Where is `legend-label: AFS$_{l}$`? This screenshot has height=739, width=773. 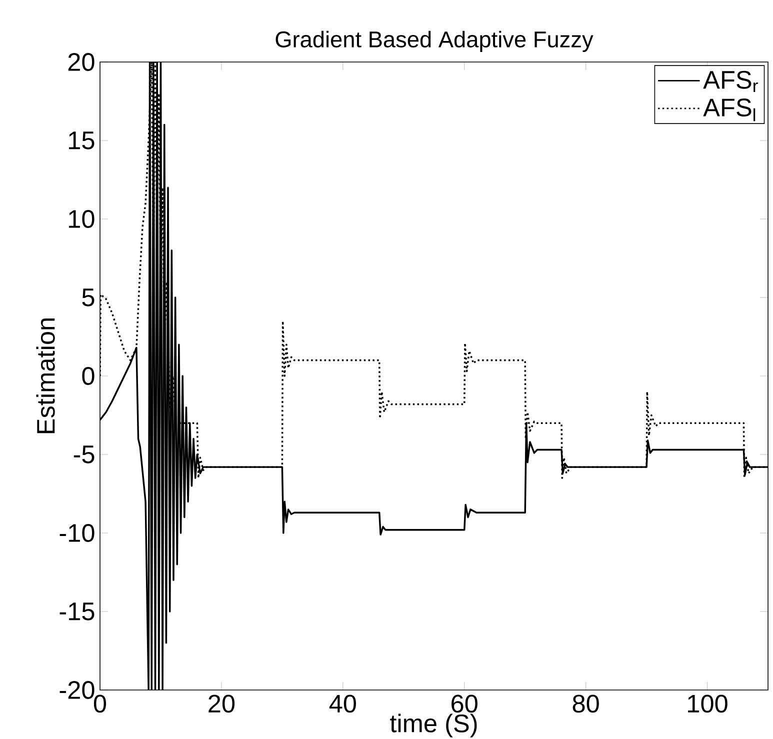 legend-label: AFS$_{l}$ is located at coordinates (729, 110).